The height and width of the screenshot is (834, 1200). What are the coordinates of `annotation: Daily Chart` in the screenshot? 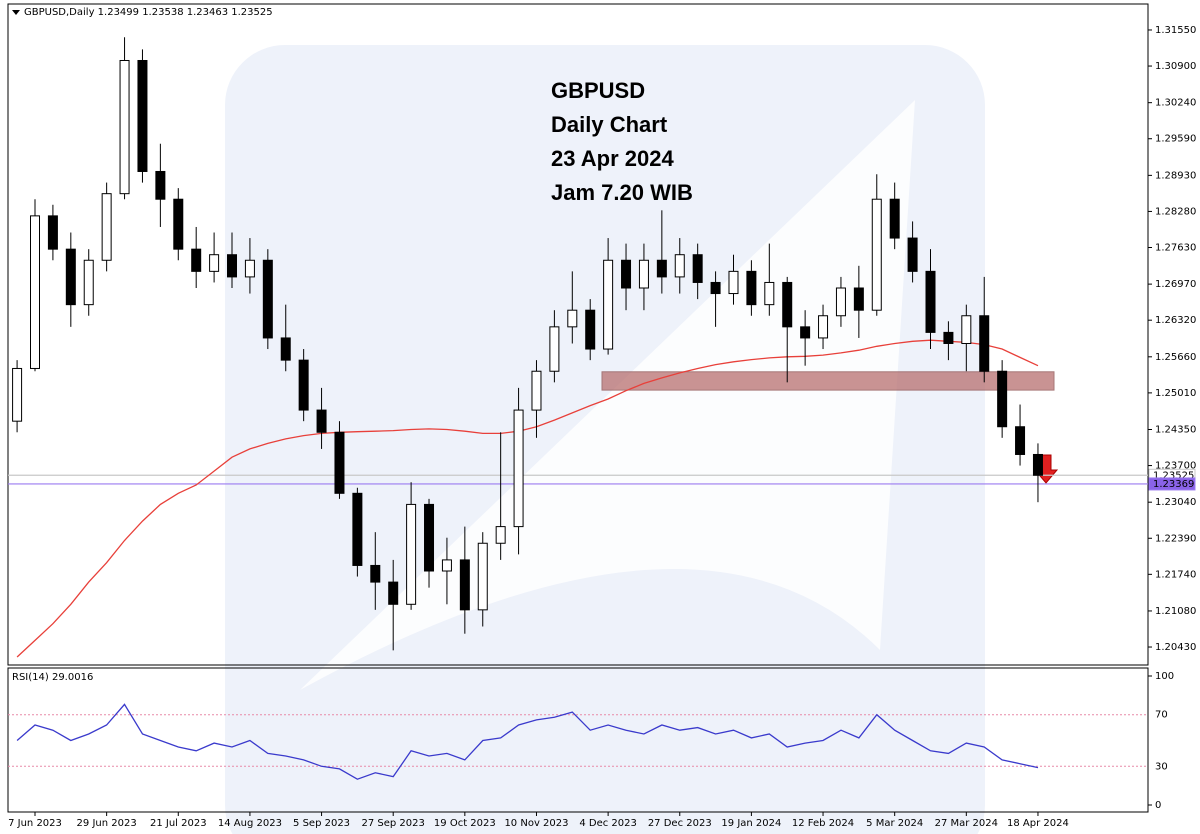 It's located at (609, 124).